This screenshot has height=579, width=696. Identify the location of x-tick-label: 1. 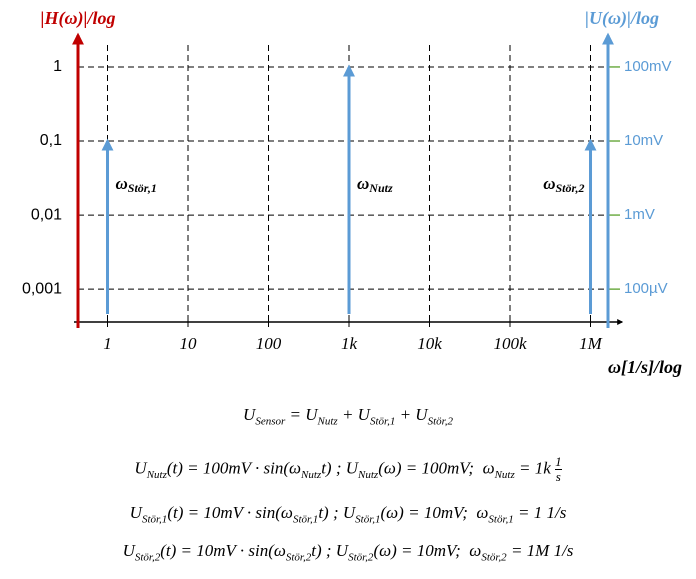
(107, 343).